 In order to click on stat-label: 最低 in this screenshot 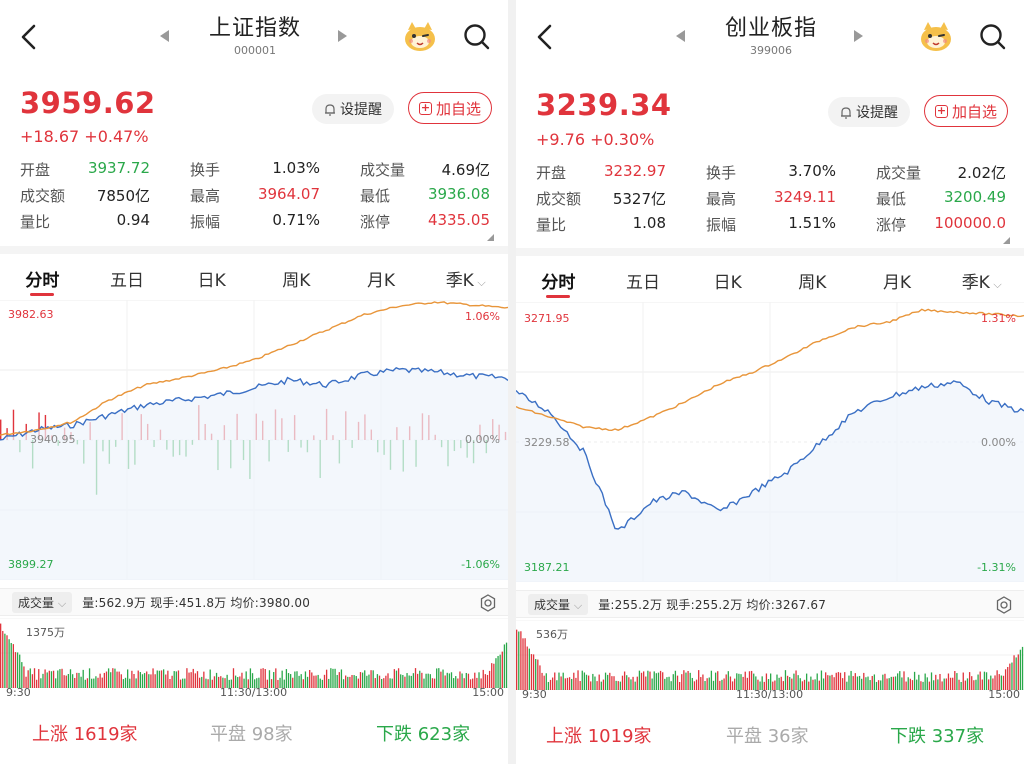, I will do `click(891, 198)`.